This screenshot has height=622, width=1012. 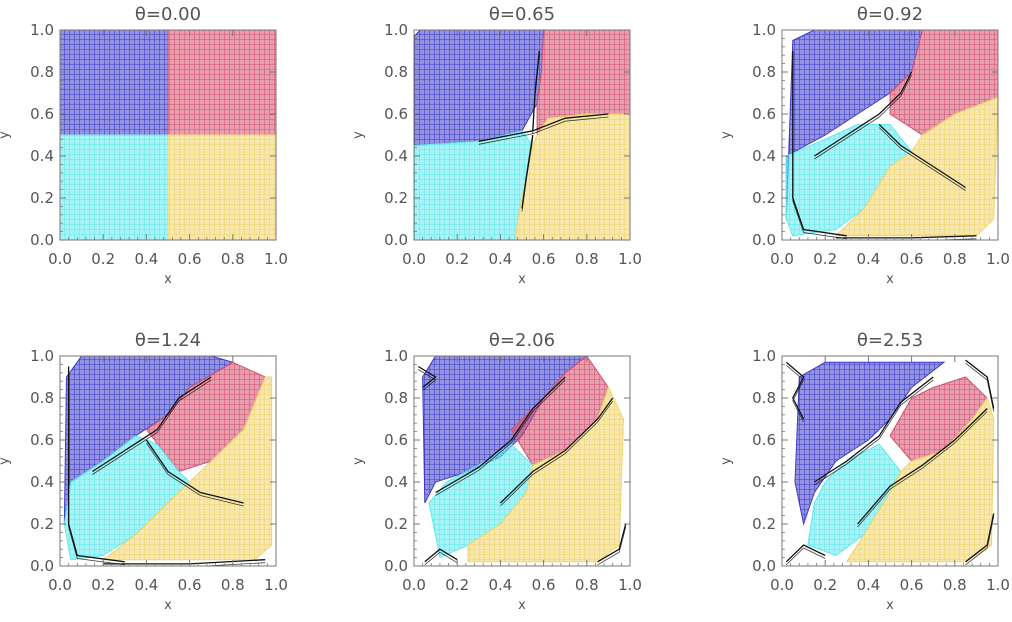 What do you see at coordinates (522, 14) in the screenshot?
I see `panel-title: θ=0.65` at bounding box center [522, 14].